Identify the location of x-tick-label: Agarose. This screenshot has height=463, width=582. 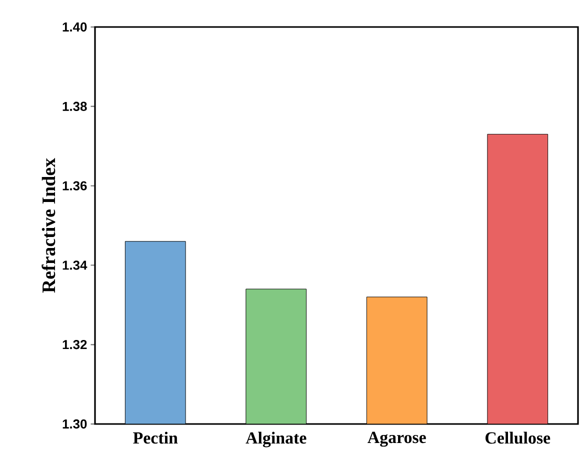
(397, 439).